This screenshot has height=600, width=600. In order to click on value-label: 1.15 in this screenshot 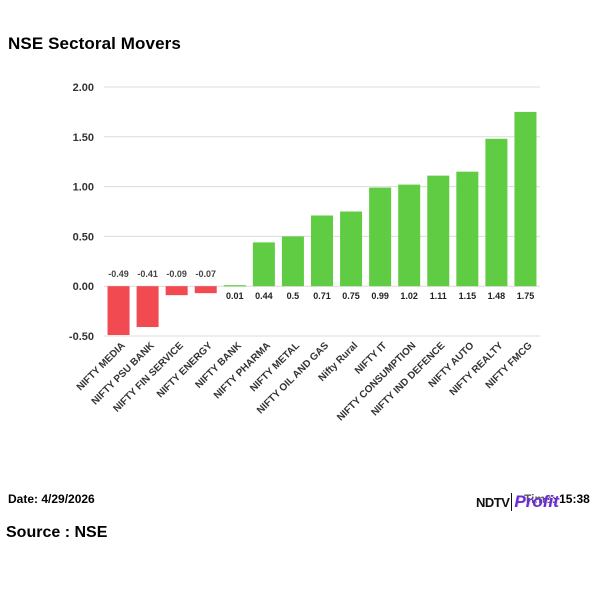, I will do `click(468, 296)`.